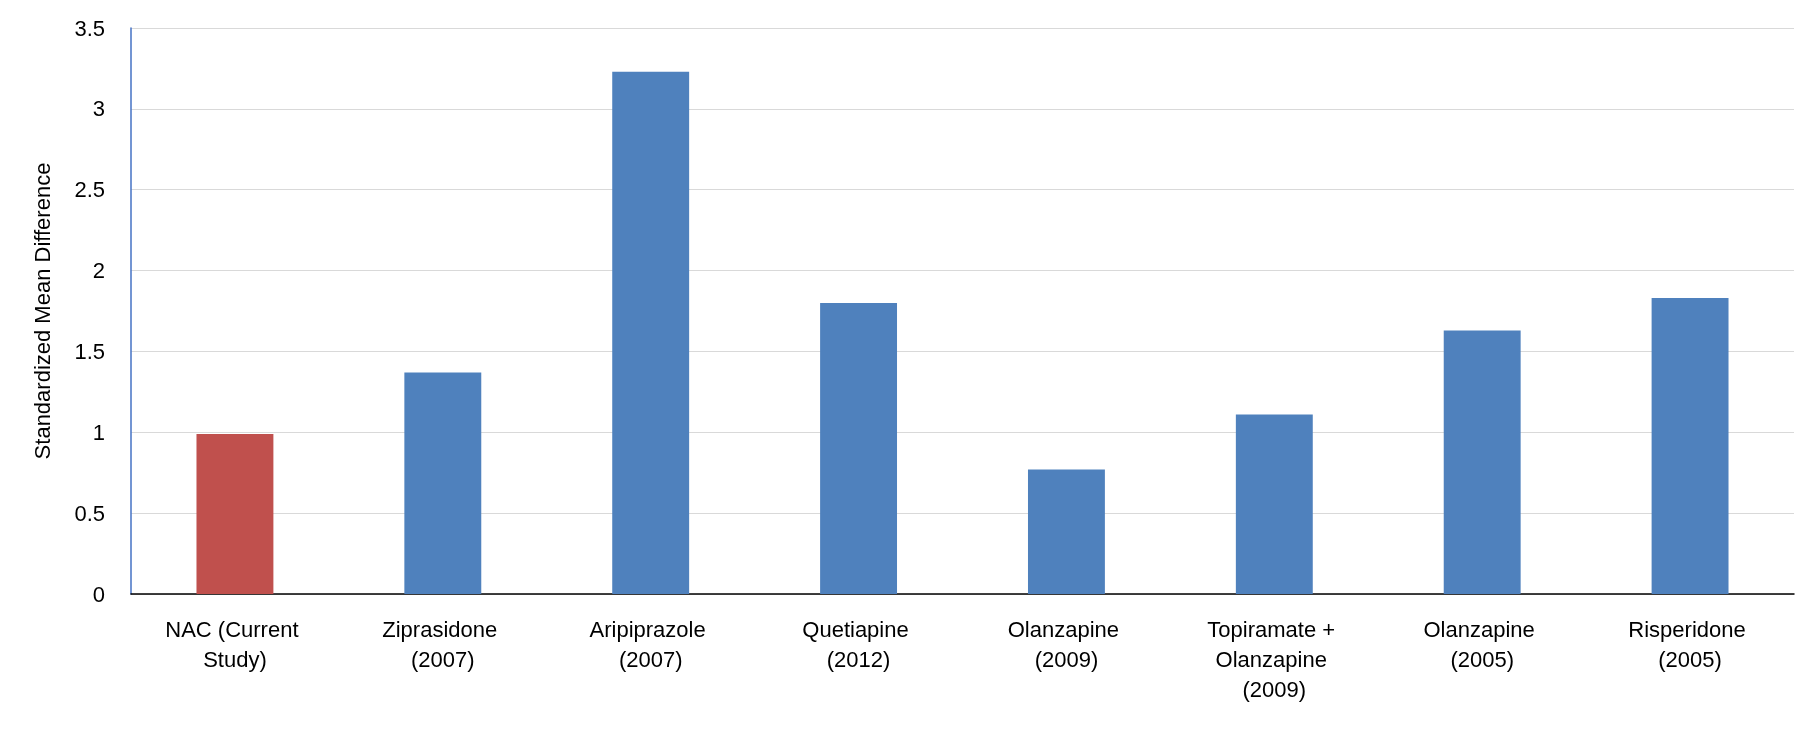  Describe the element at coordinates (98, 271) in the screenshot. I see `y-tick-label: 2` at that location.